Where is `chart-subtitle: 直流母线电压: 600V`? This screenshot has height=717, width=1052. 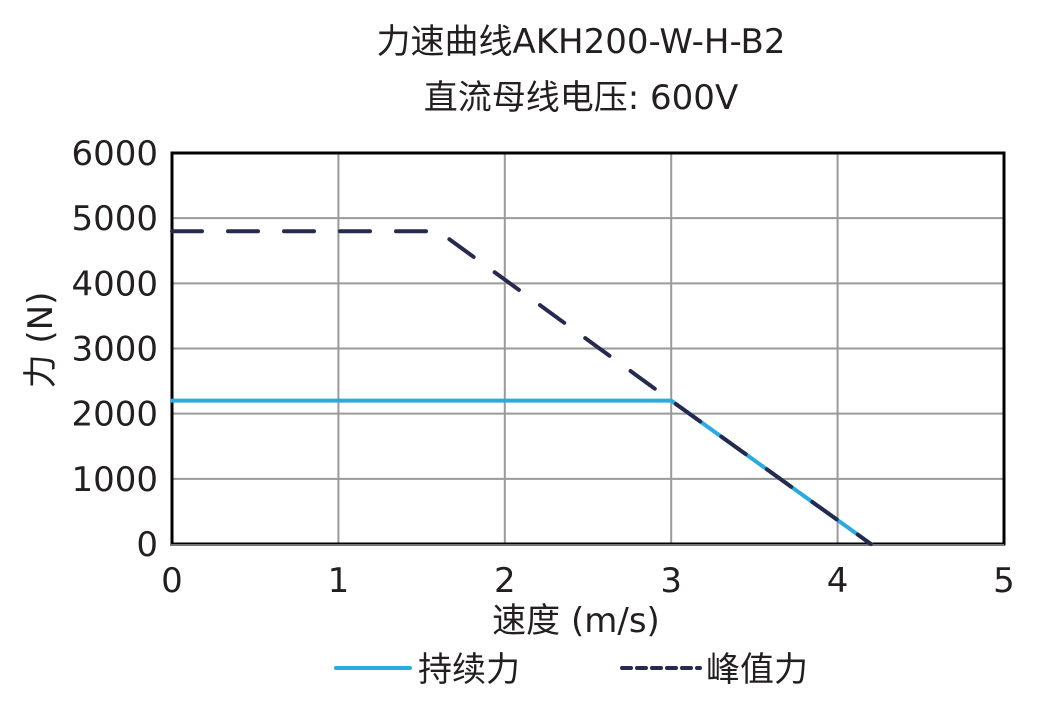 chart-subtitle: 直流母线电压: 600V is located at coordinates (581, 98).